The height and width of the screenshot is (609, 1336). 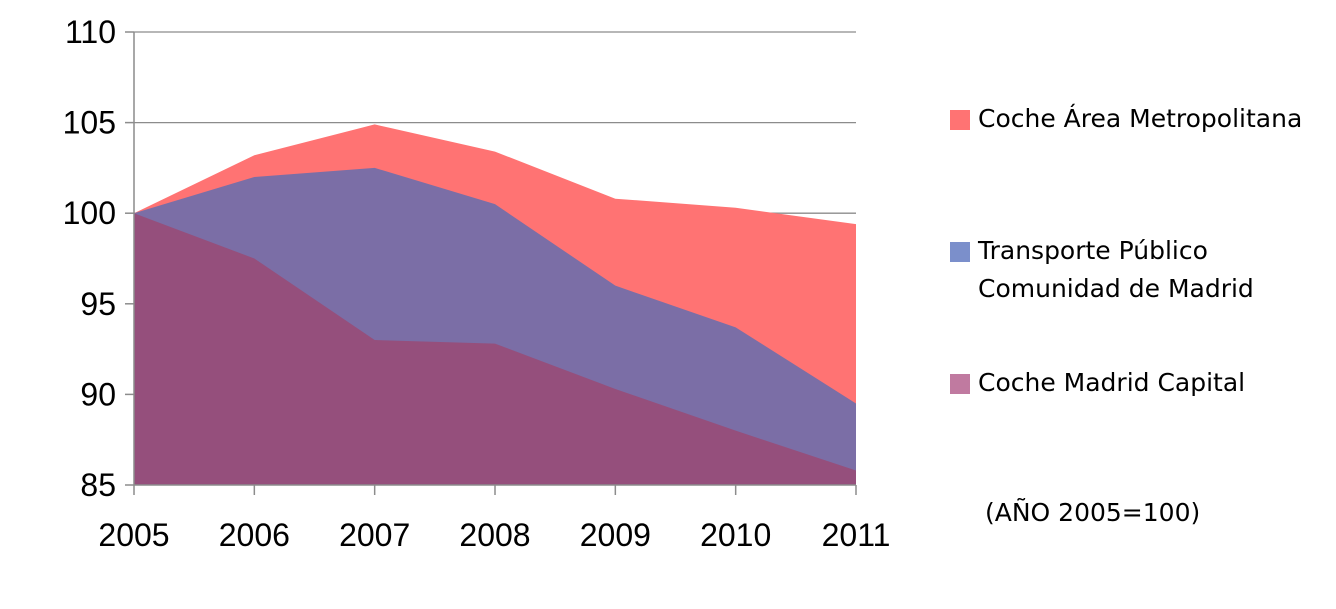 I want to click on legend-item-coche-madrid-capital: Coche Madrid Capital, so click(x=1097, y=383).